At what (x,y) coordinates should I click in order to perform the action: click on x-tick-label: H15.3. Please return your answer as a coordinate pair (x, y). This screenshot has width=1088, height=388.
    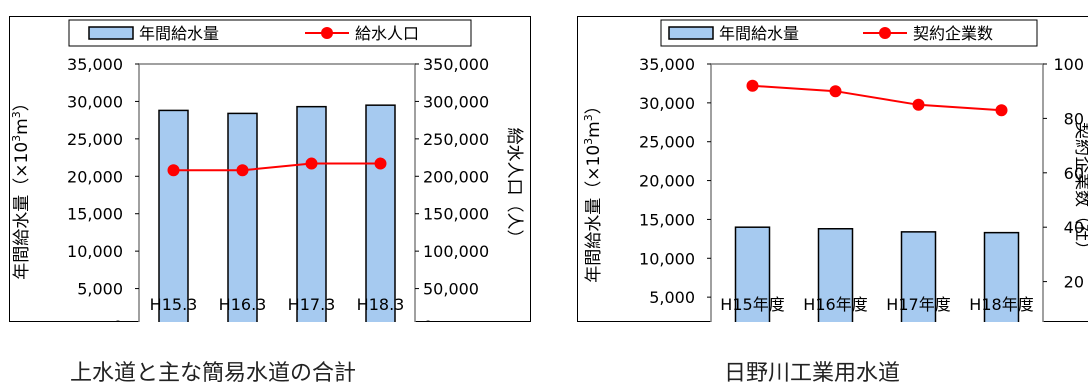
    Looking at the image, I should click on (174, 304).